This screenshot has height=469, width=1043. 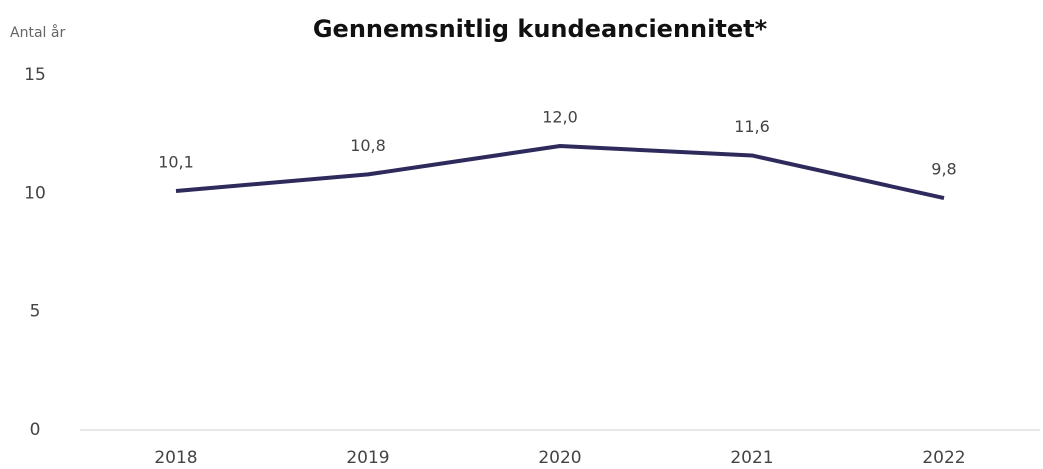 What do you see at coordinates (35, 75) in the screenshot?
I see `y-tick-label: 15` at bounding box center [35, 75].